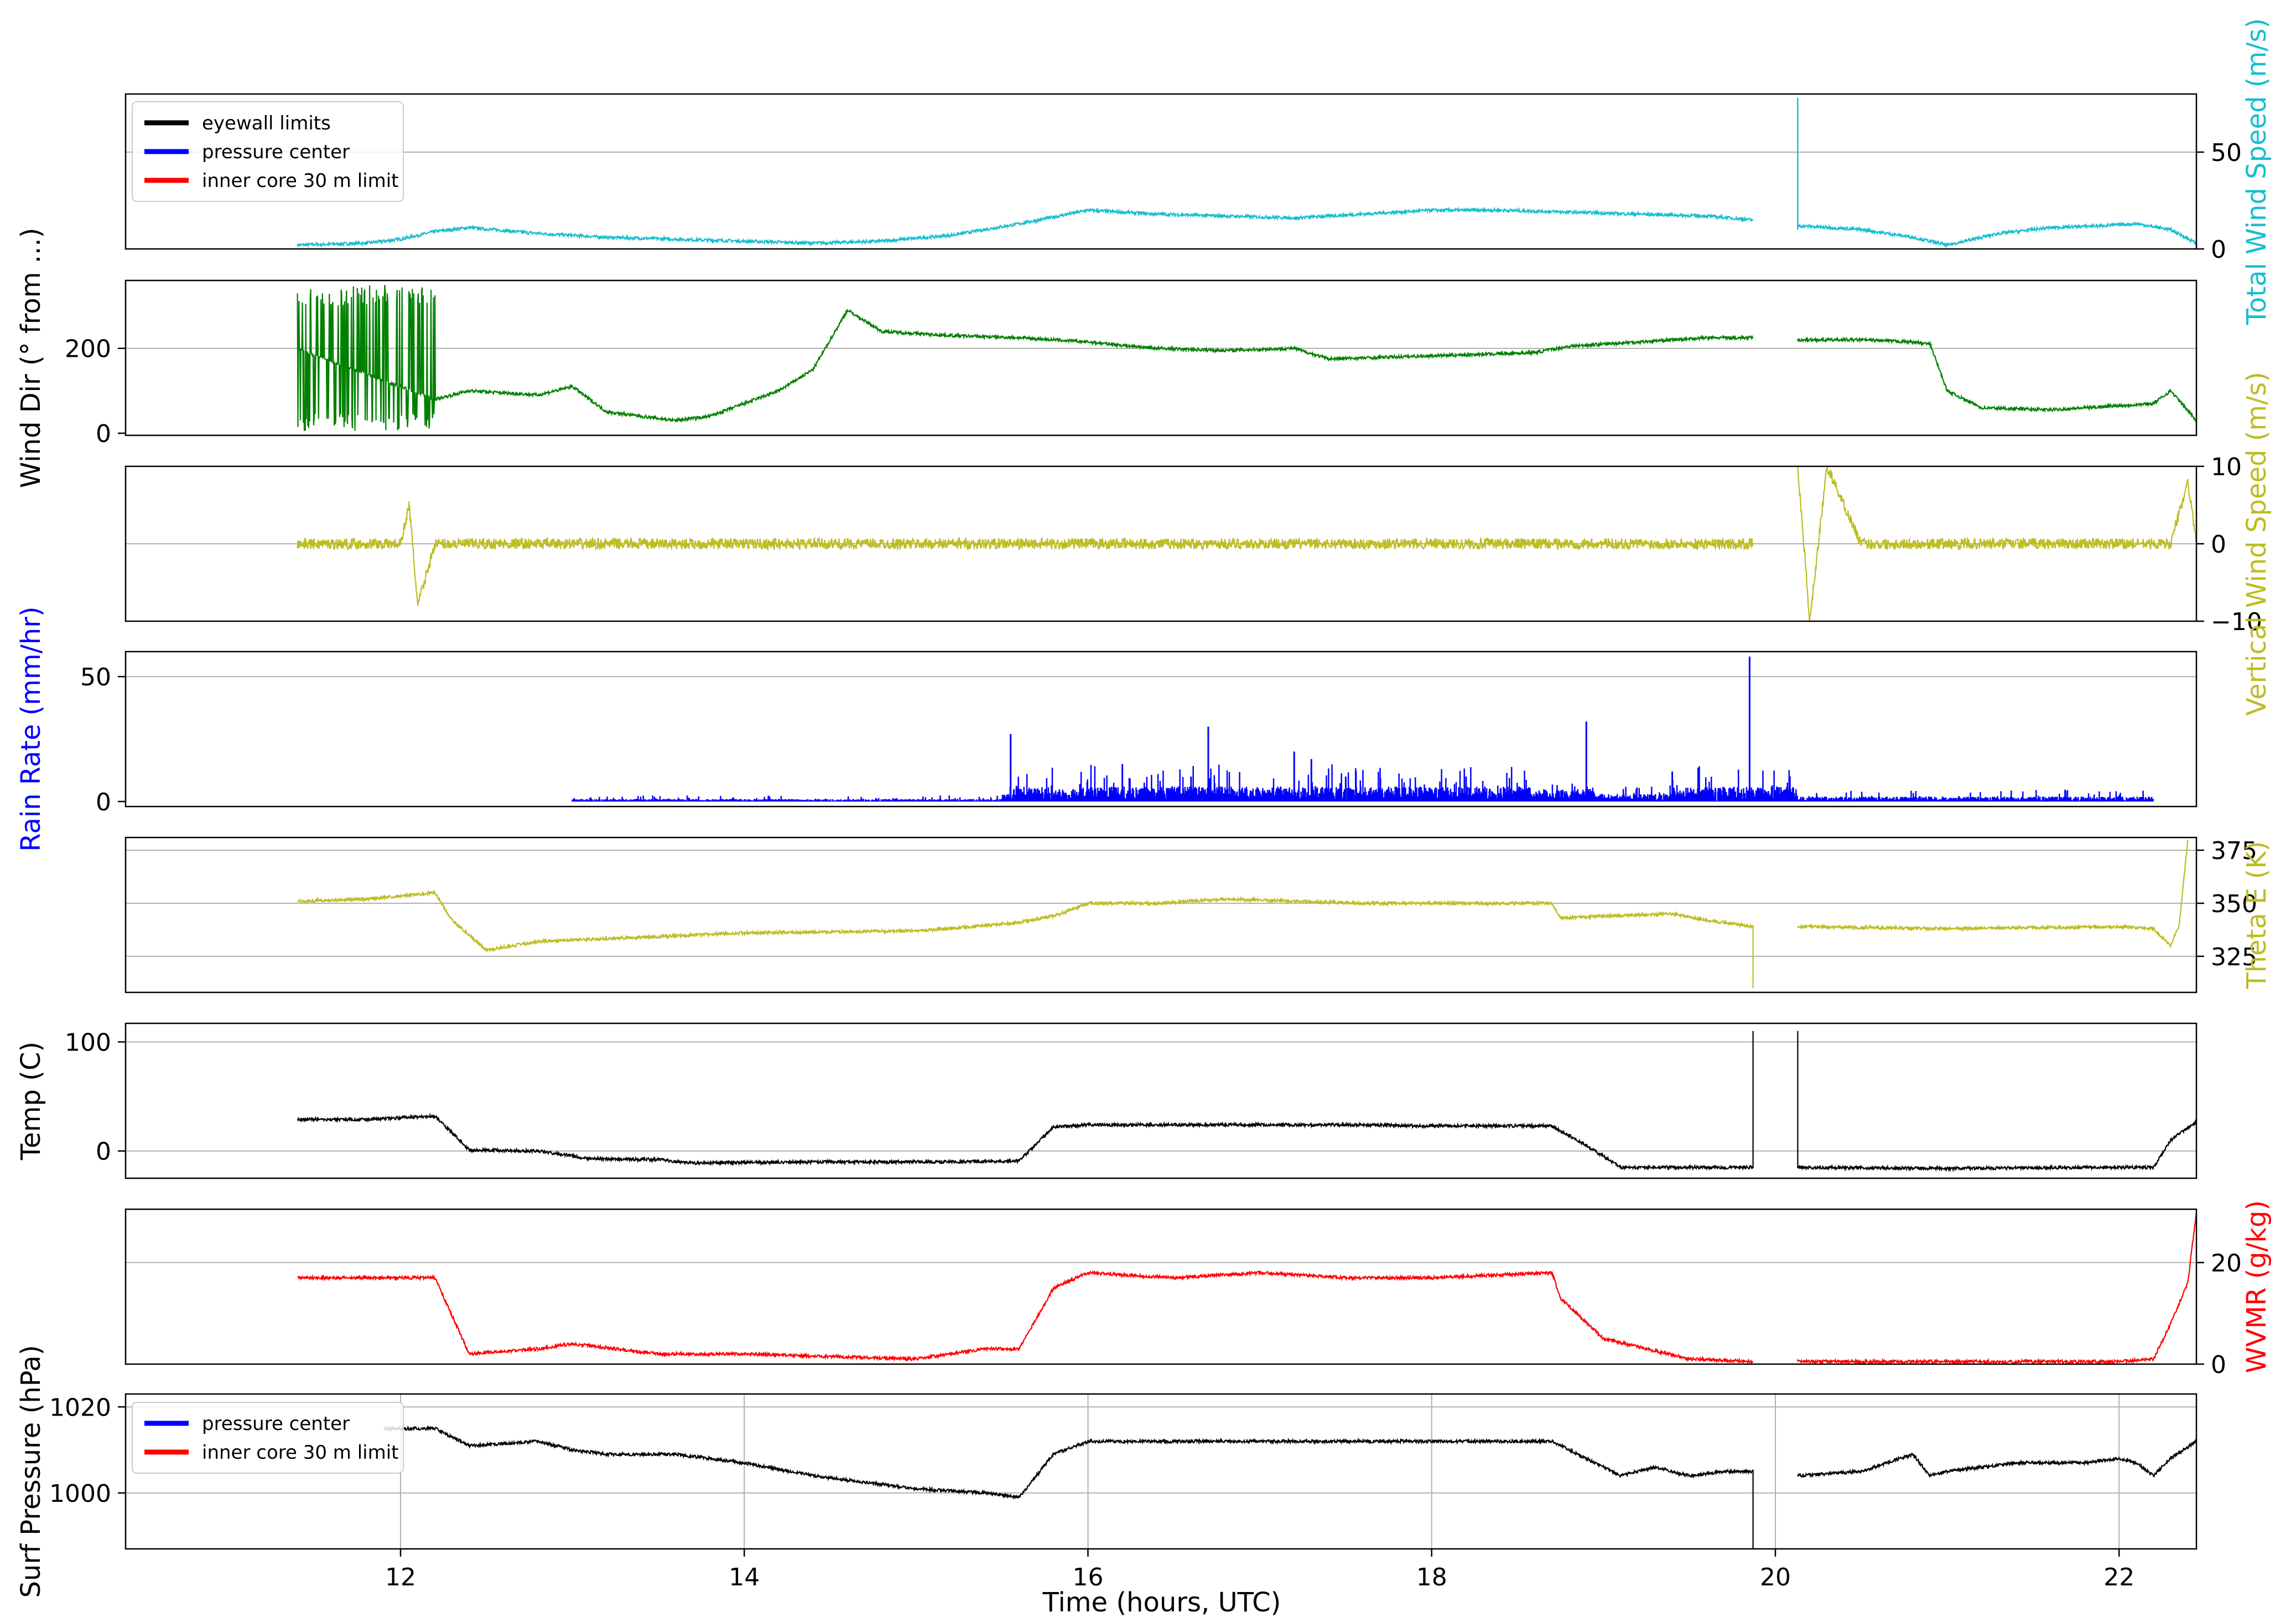  I want to click on series-theta_e, so click(1243, 914).